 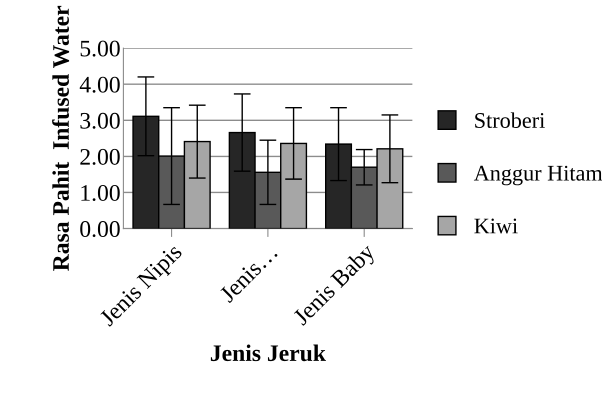 I want to click on y-tick-label: 3.00, so click(x=100, y=120).